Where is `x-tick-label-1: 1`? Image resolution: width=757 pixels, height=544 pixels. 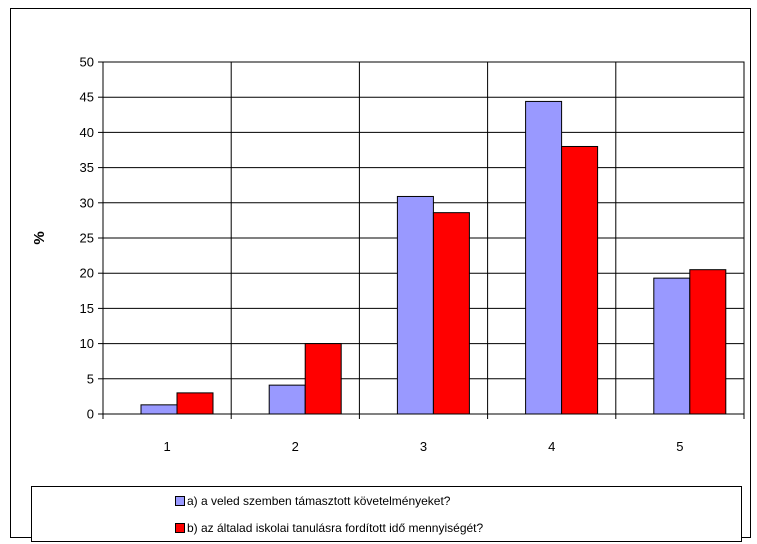 x-tick-label-1: 1 is located at coordinates (166, 446).